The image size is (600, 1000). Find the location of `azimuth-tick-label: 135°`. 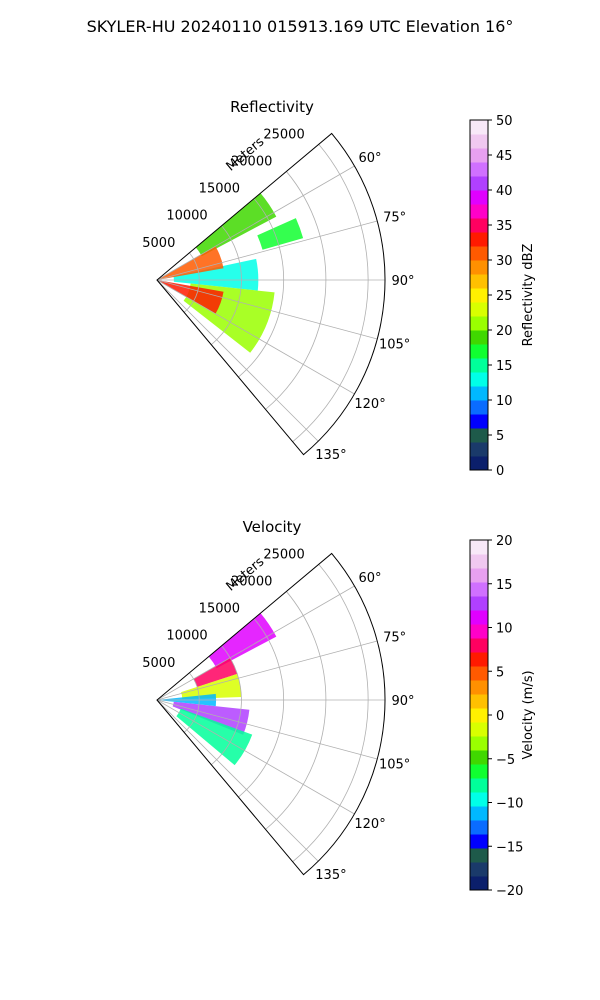

azimuth-tick-label: 135° is located at coordinates (330, 455).